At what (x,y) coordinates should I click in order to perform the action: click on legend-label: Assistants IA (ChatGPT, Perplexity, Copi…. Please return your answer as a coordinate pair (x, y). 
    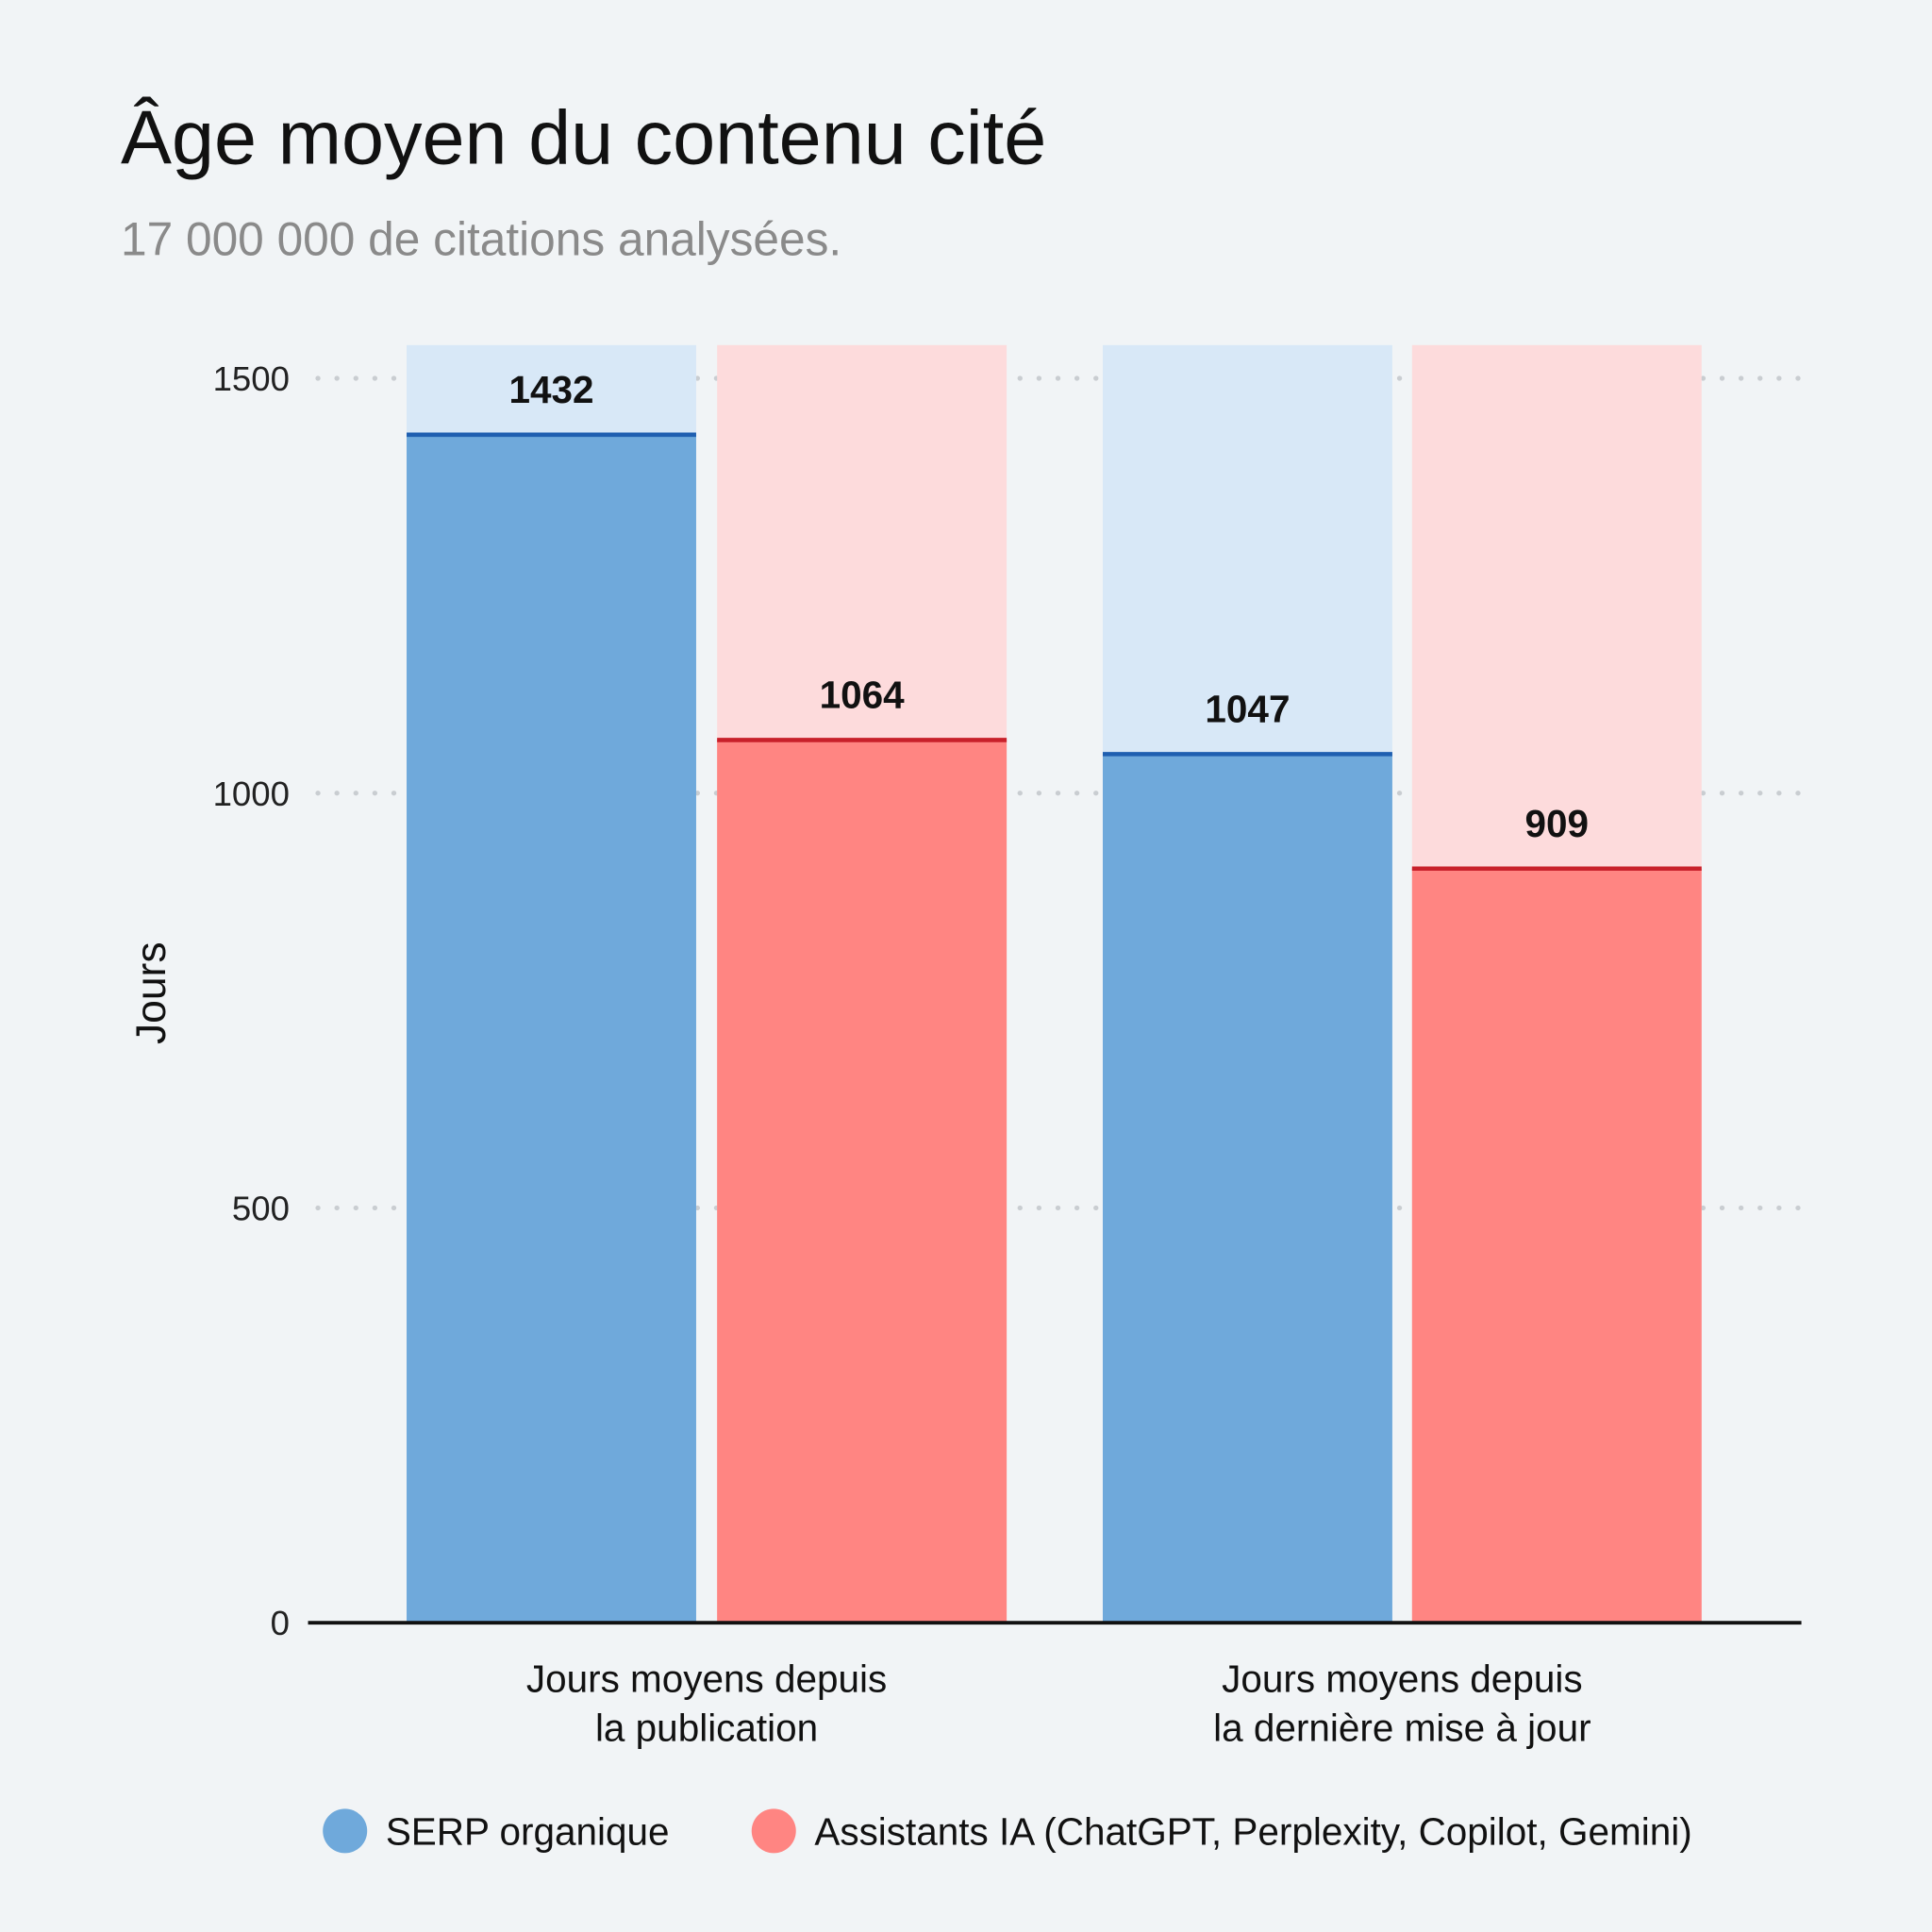
    Looking at the image, I should click on (1253, 1831).